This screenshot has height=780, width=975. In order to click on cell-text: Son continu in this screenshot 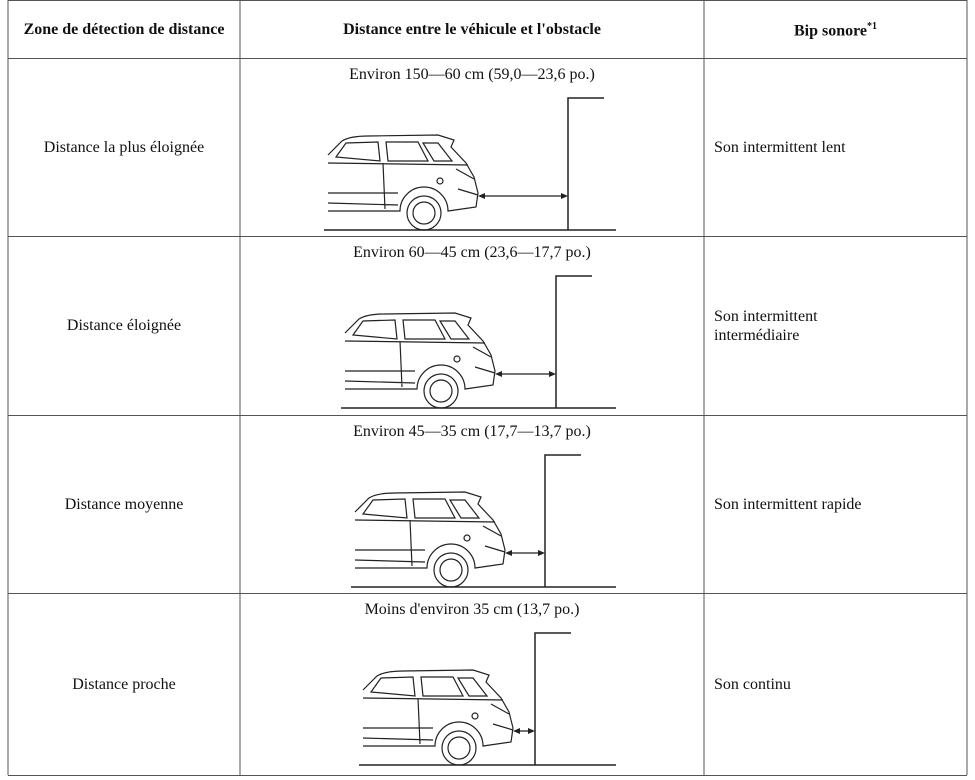, I will do `click(752, 684)`.